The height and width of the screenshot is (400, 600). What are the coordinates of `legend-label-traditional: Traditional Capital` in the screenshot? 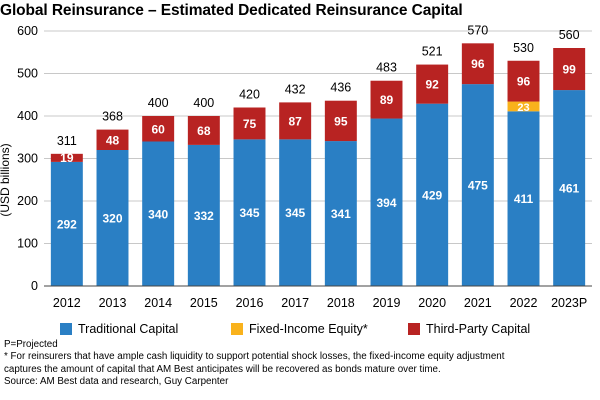 It's located at (128, 329).